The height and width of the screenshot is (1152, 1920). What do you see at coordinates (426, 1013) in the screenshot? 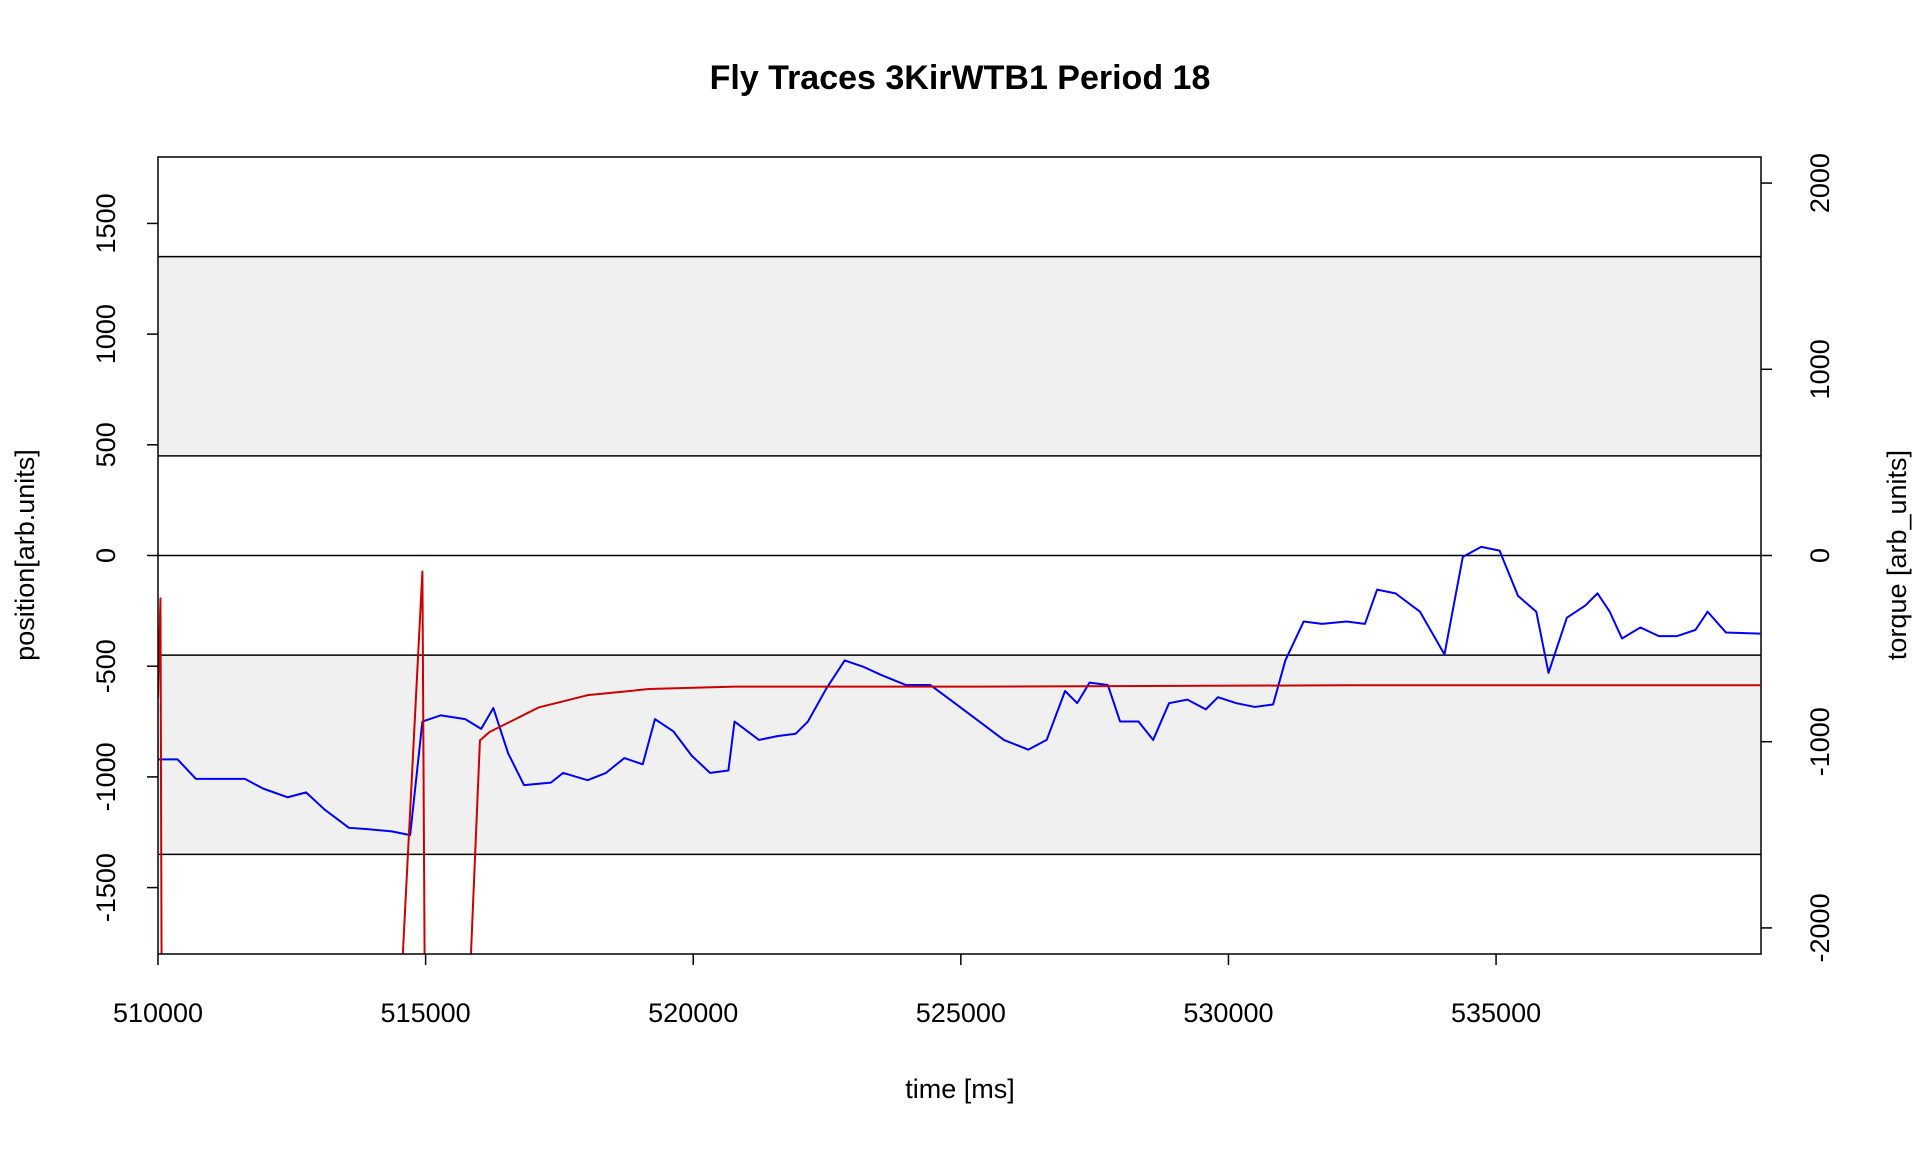
I see `x-tick-label: 515000` at bounding box center [426, 1013].